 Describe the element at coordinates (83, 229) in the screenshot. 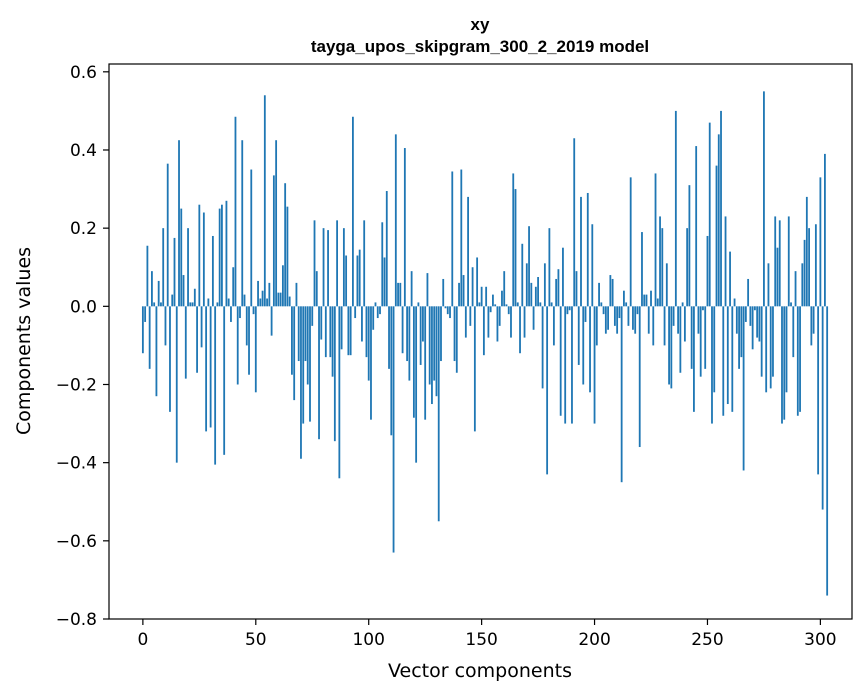

I see `y-tick-label: 0.2` at that location.